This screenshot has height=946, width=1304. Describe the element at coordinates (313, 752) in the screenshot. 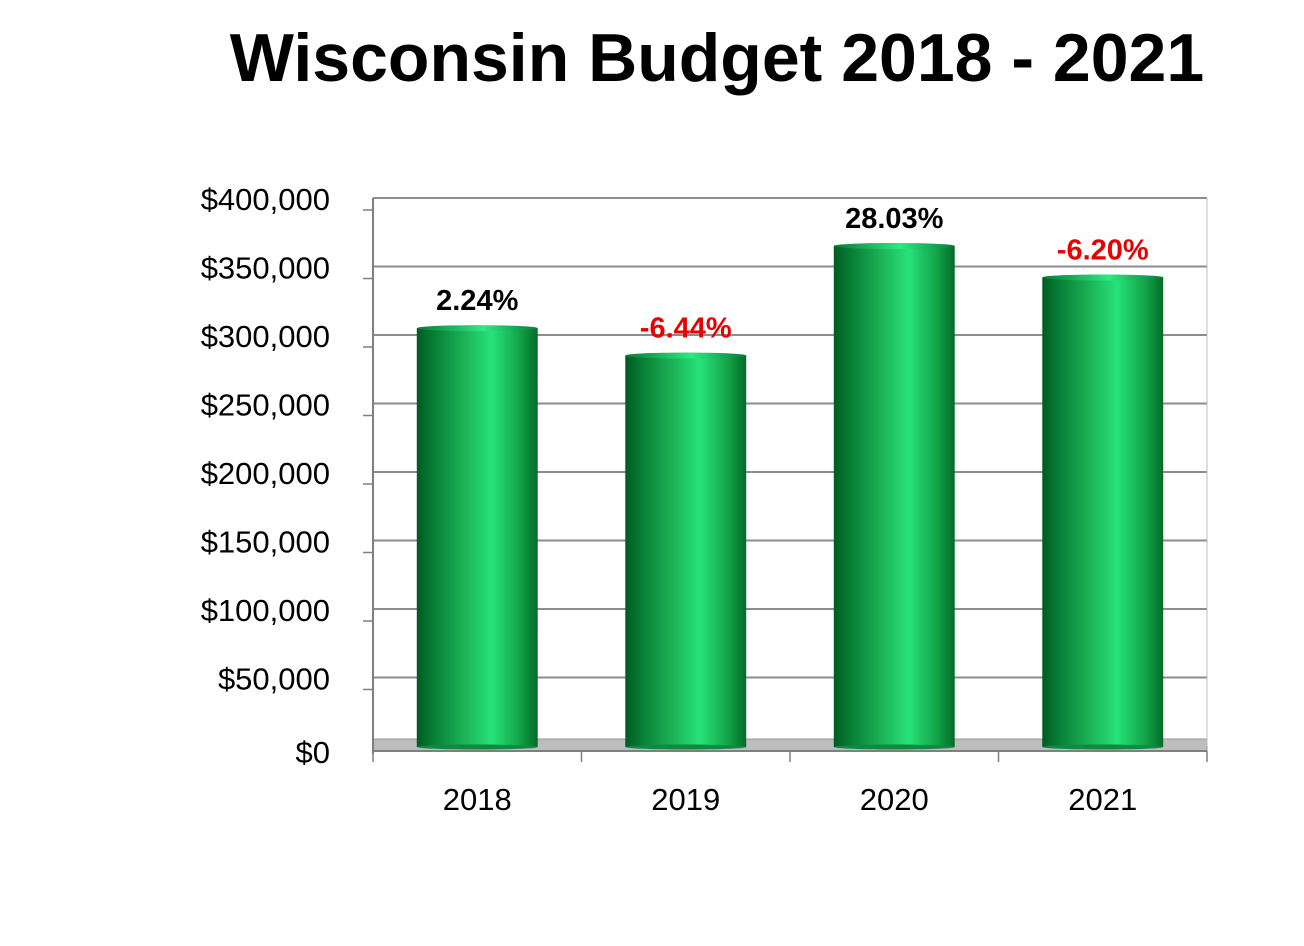

I see `y-tick-label: $0` at that location.